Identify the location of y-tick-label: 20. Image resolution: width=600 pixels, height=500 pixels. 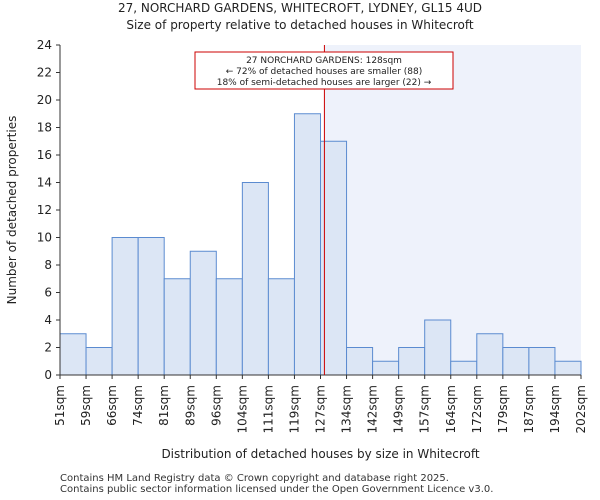
(44, 100).